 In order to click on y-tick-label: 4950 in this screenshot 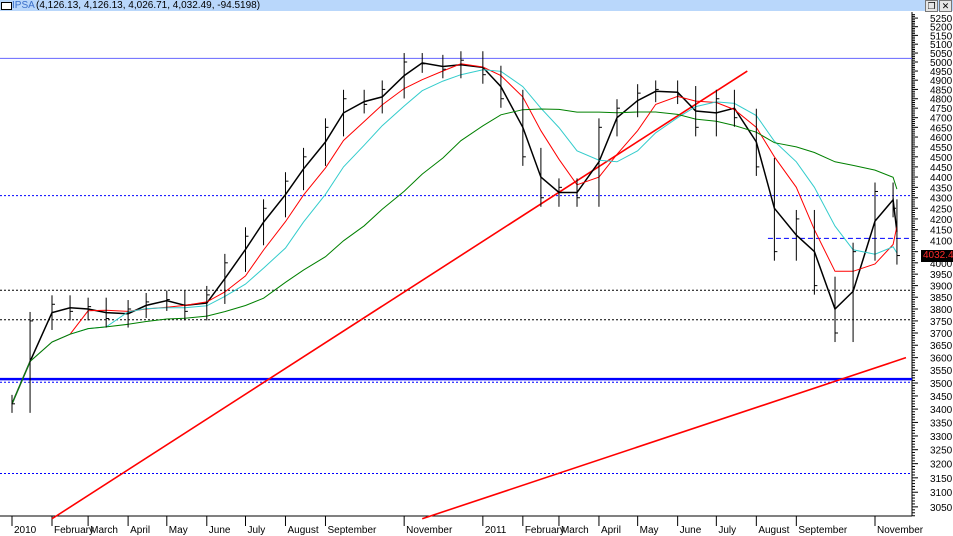, I will do `click(941, 72)`.